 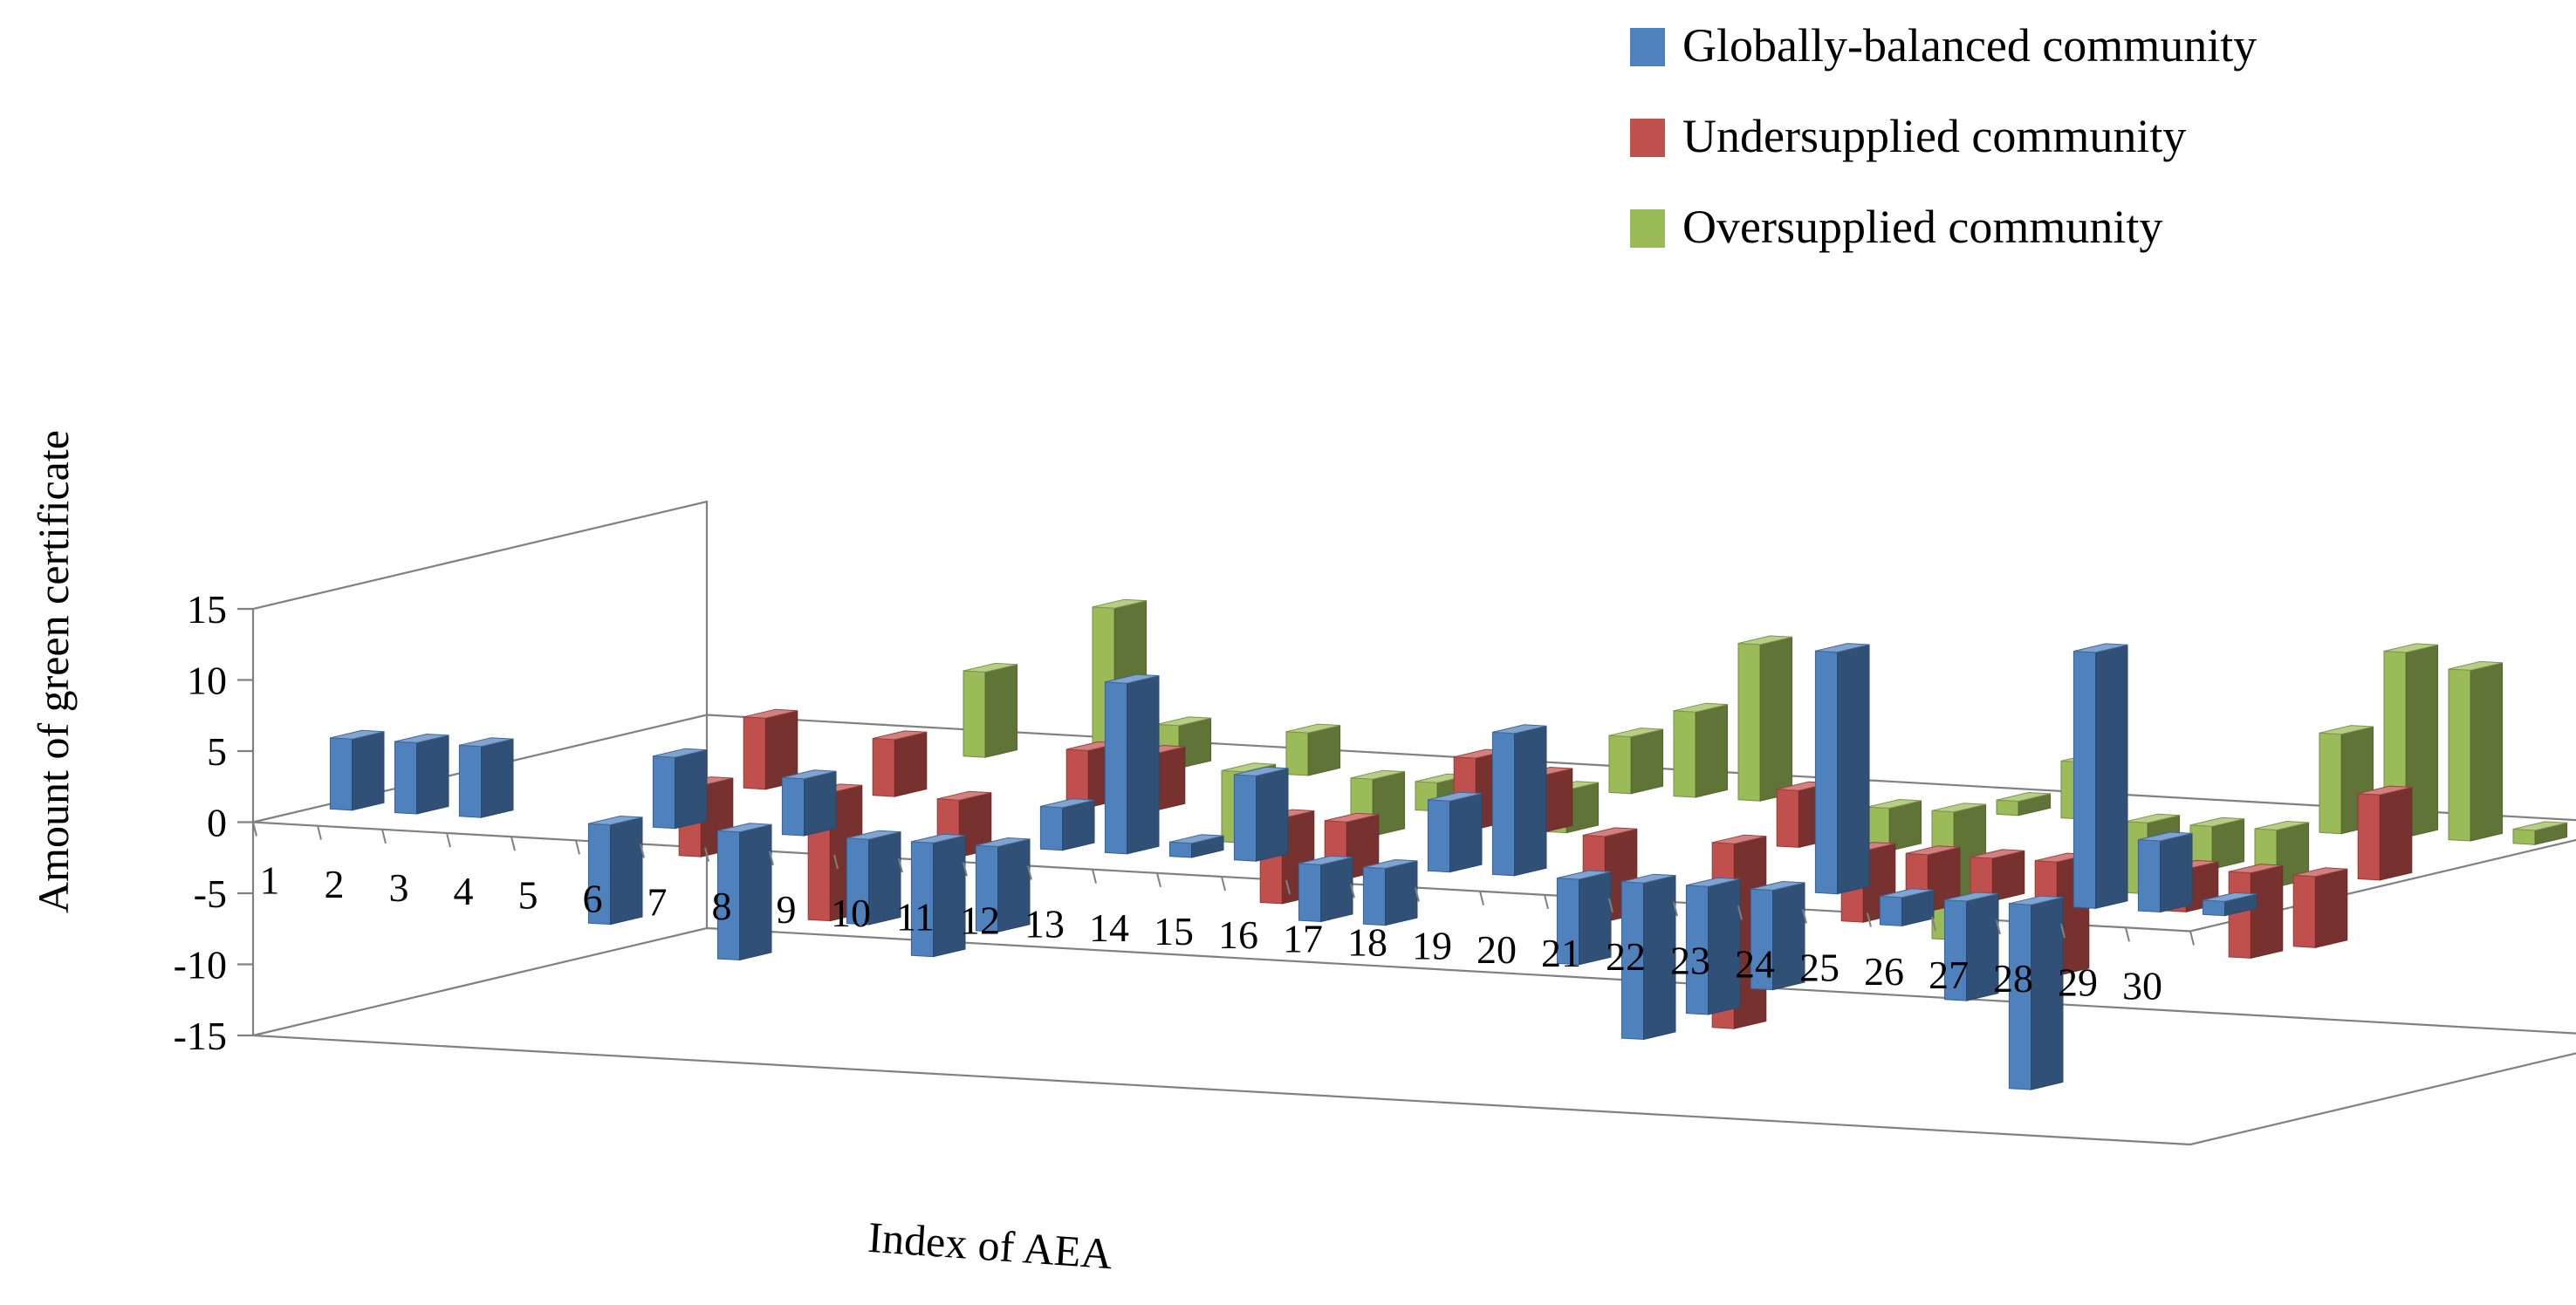 What do you see at coordinates (980, 920) in the screenshot?
I see `x-tick-label: 12` at bounding box center [980, 920].